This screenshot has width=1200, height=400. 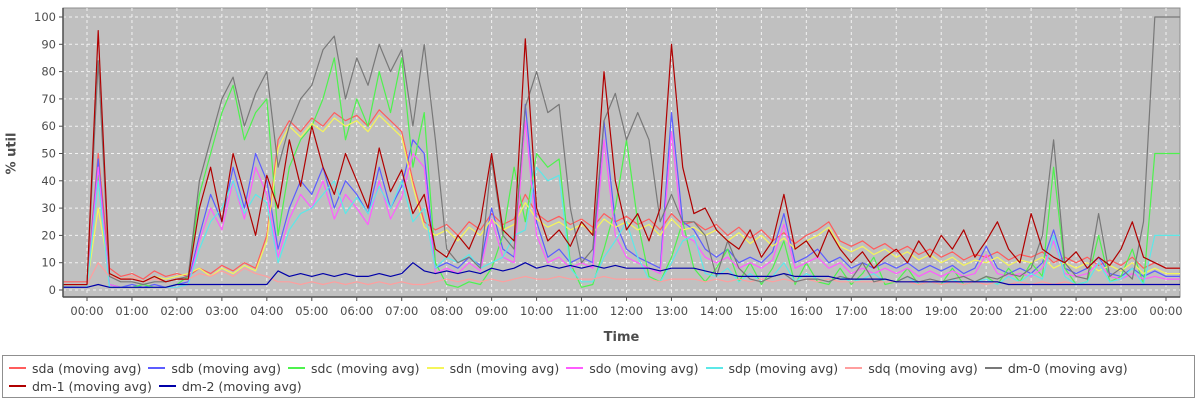 What do you see at coordinates (446, 311) in the screenshot?
I see `x-tick-label: 08:00` at bounding box center [446, 311].